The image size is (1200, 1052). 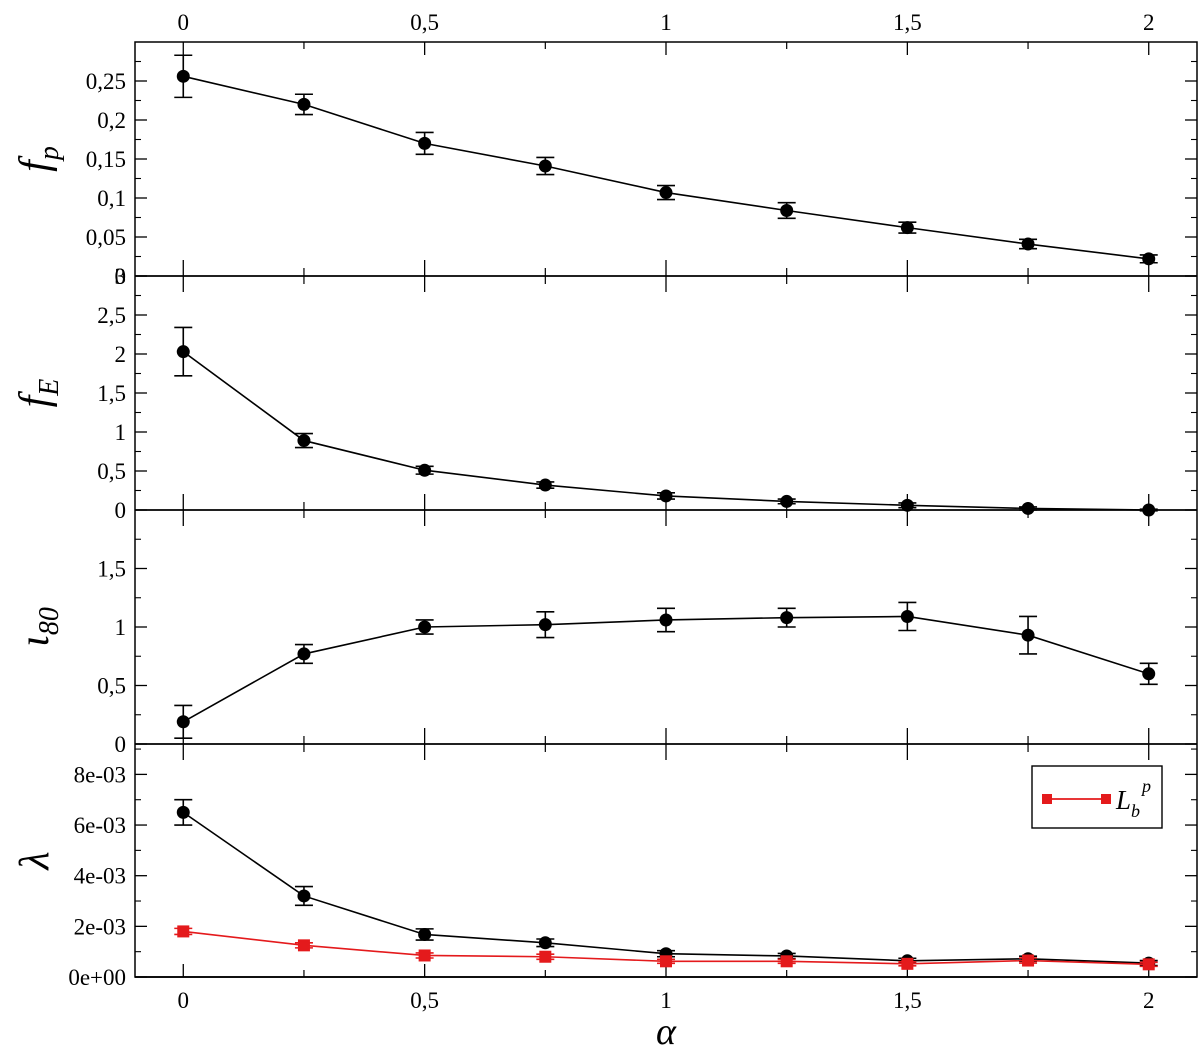 I want to click on panel-3-y-tick-label: 0, so click(x=121, y=744).